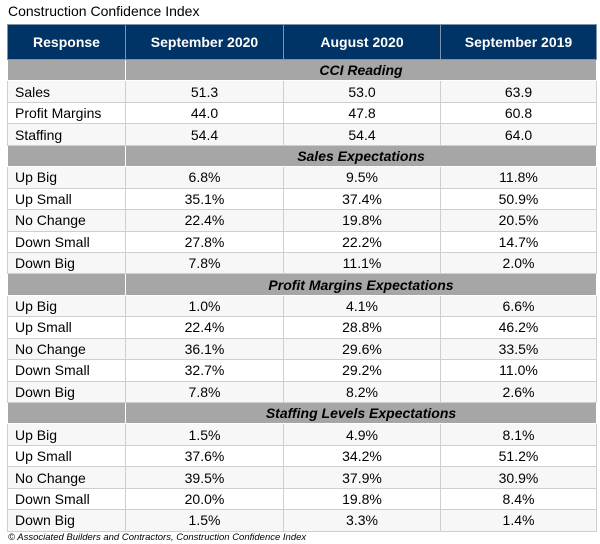 This screenshot has width=600, height=544. What do you see at coordinates (204, 42) in the screenshot?
I see `column-header: September 2020` at bounding box center [204, 42].